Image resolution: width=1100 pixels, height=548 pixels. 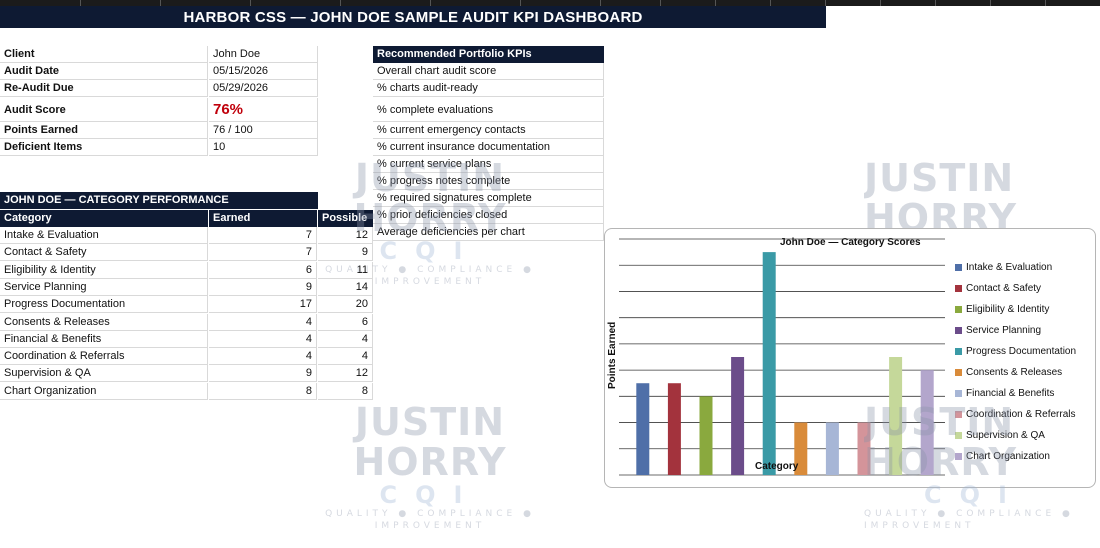 What do you see at coordinates (345, 305) in the screenshot?
I see `possible-value: 20` at bounding box center [345, 305].